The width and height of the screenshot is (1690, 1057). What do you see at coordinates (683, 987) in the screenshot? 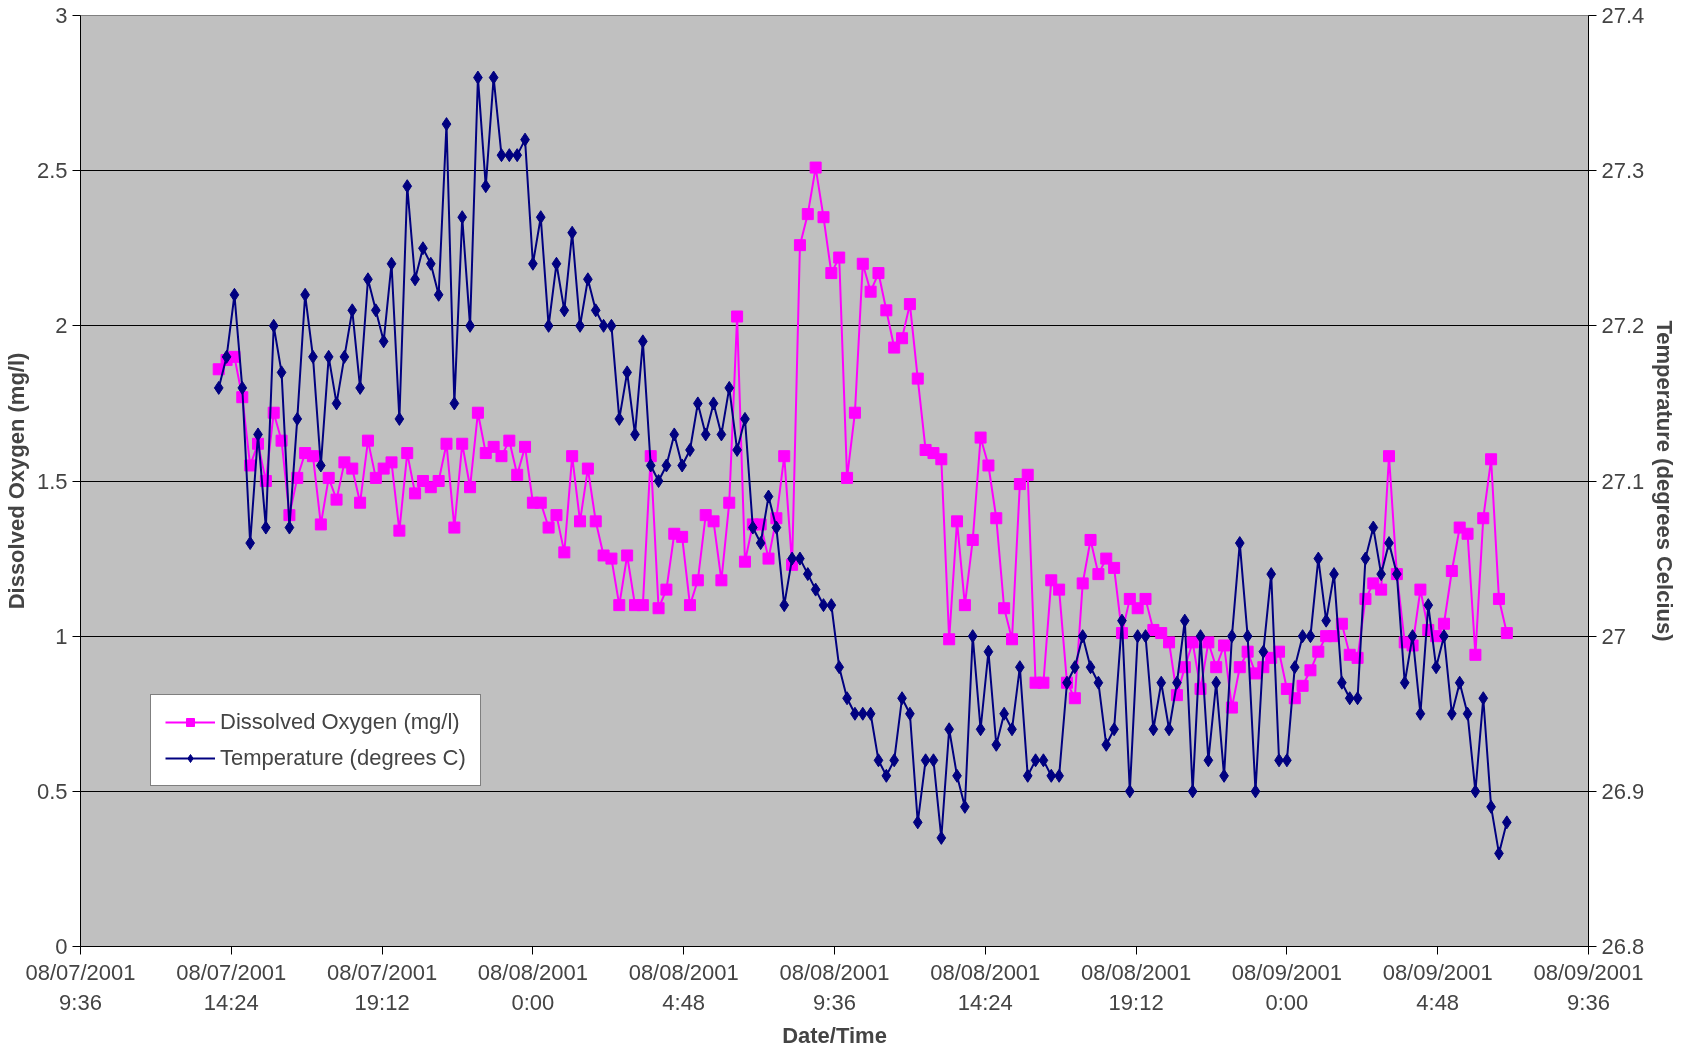
I see `x-tick-label: 08/08/2001 4:48` at bounding box center [683, 987].